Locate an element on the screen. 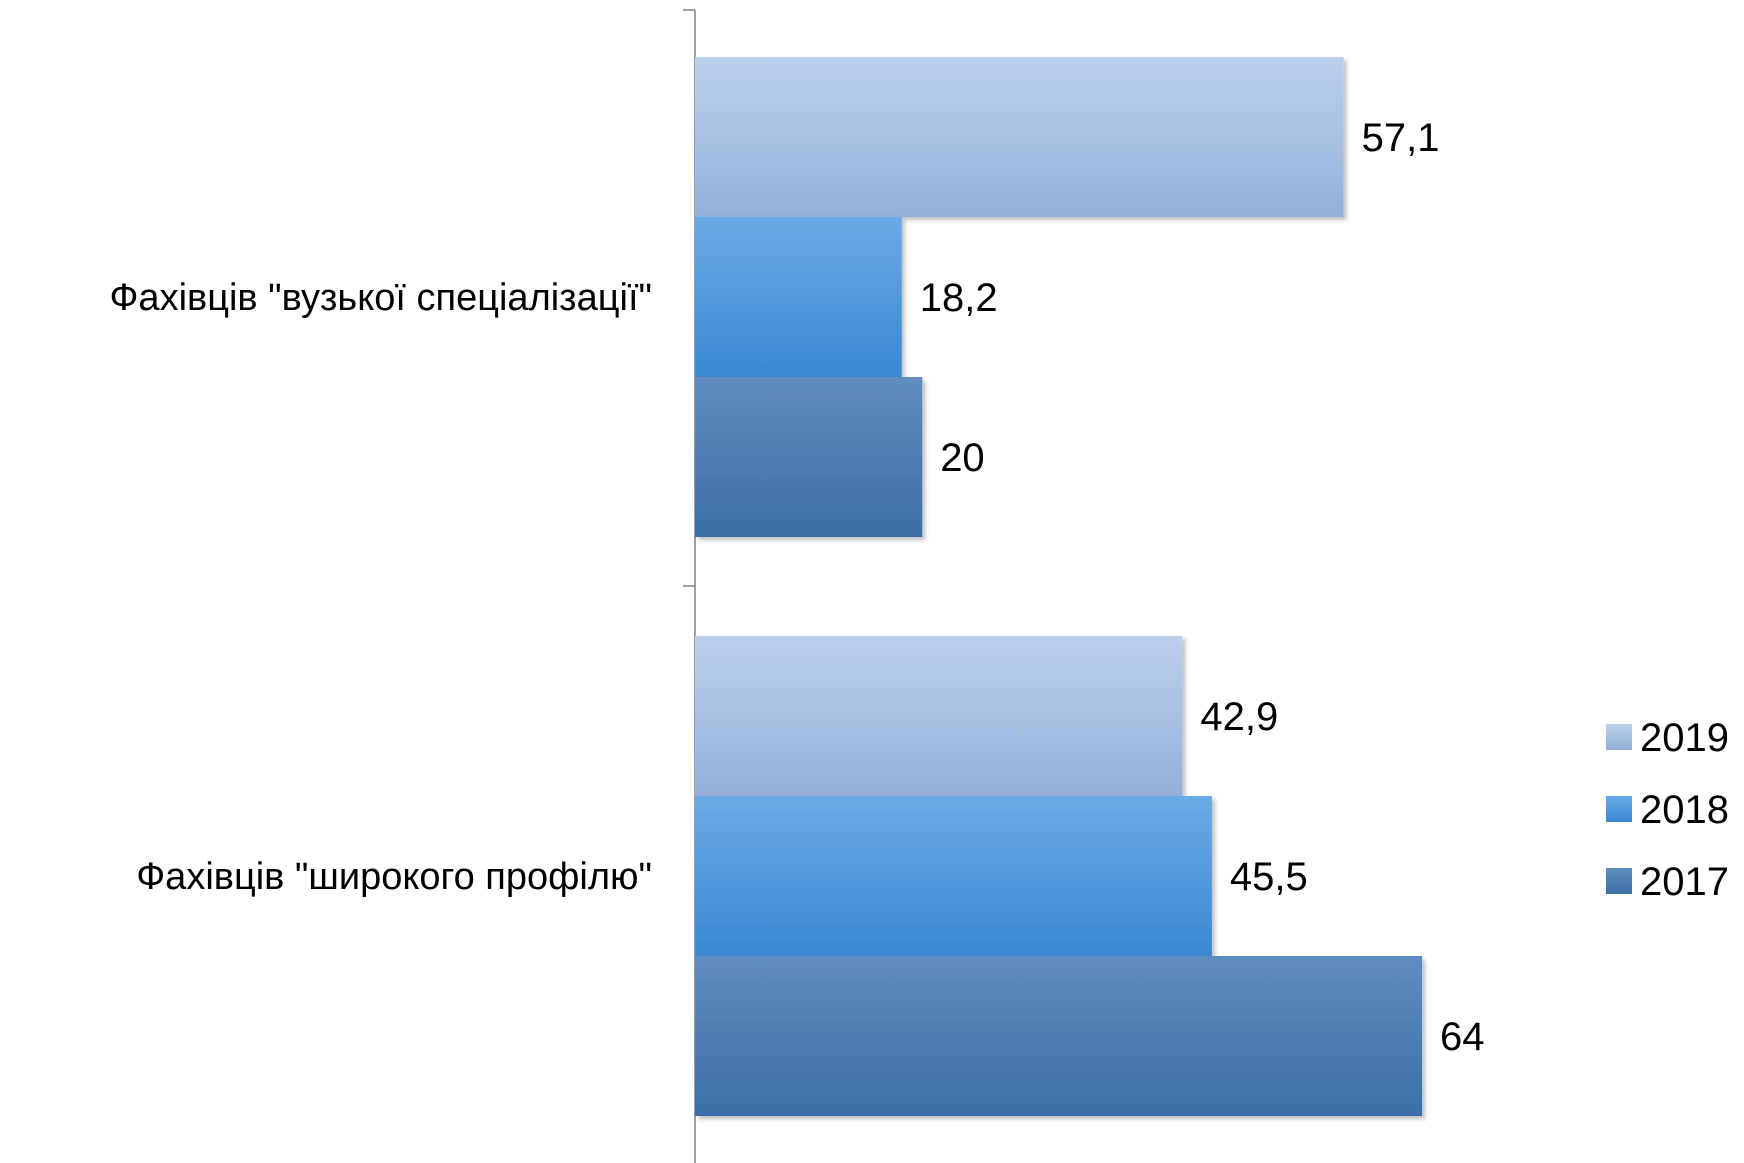 The height and width of the screenshot is (1163, 1744). legend-label-2019: 2019 is located at coordinates (1684, 738).